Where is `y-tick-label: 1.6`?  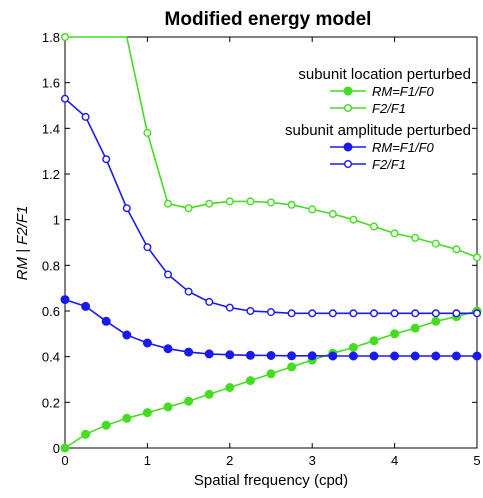 y-tick-label: 1.6 is located at coordinates (51, 83).